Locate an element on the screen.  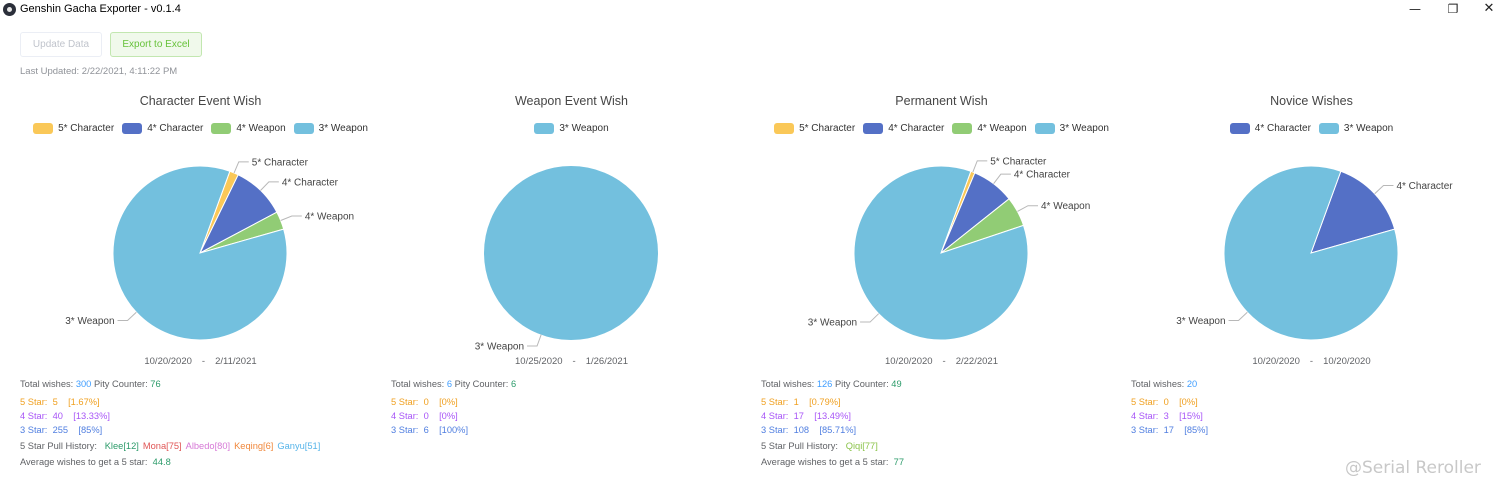
date-to: 2/11/2021 is located at coordinates (236, 361).